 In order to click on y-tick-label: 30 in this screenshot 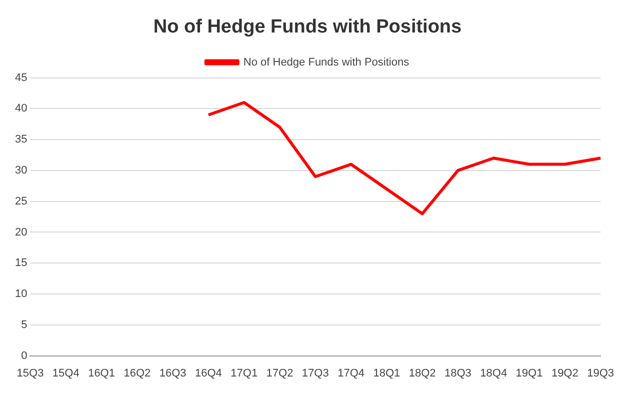, I will do `click(21, 170)`.